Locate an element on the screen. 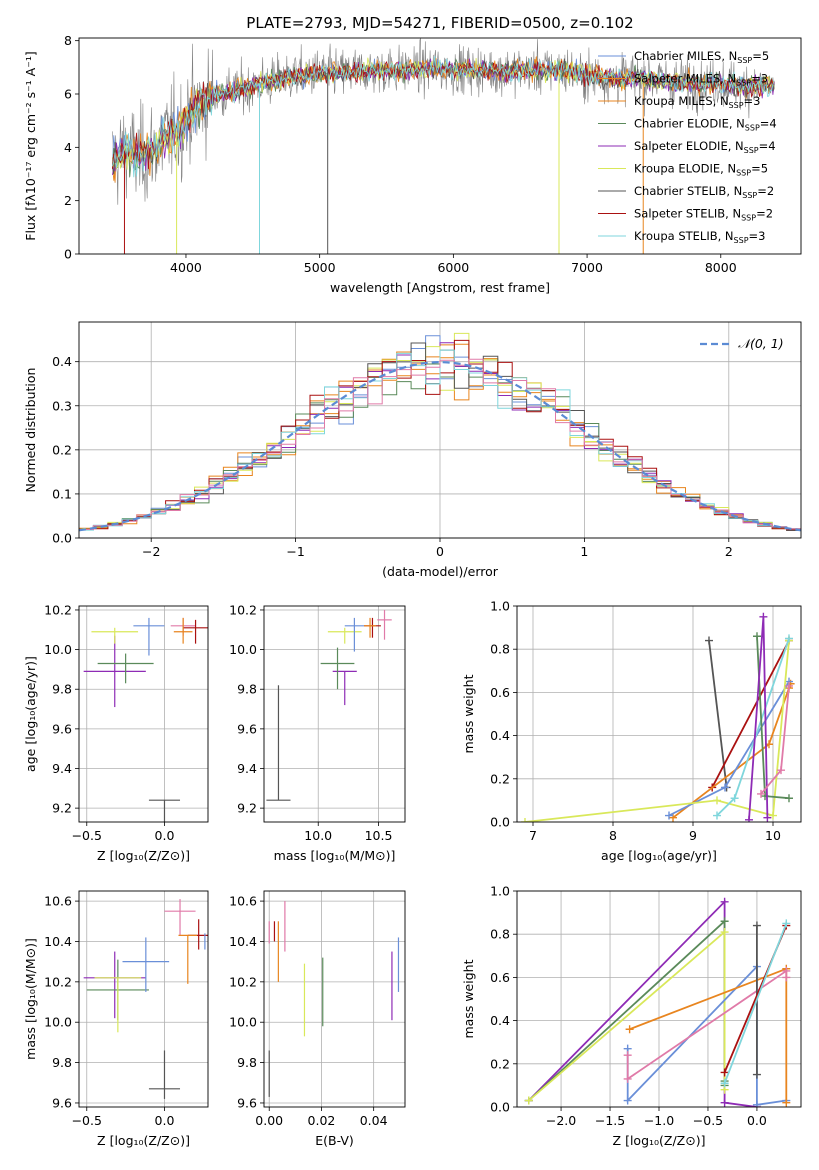  x-tick-label: 4000 is located at coordinates (186, 267).